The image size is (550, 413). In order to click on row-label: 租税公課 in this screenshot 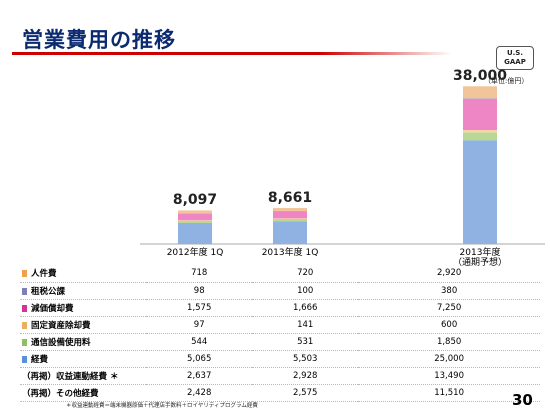, I will do `click(48, 291)`.